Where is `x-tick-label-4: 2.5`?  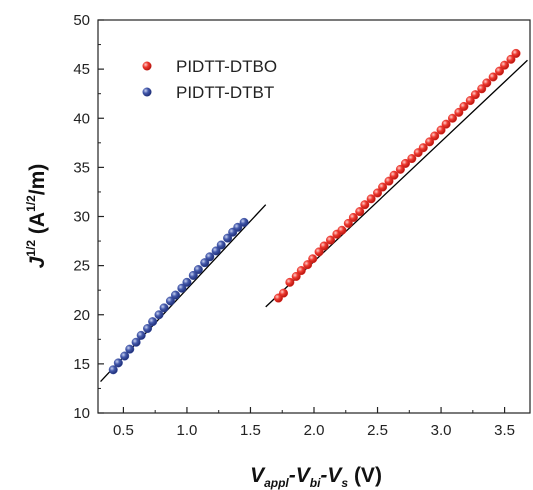 x-tick-label-4: 2.5 is located at coordinates (377, 430).